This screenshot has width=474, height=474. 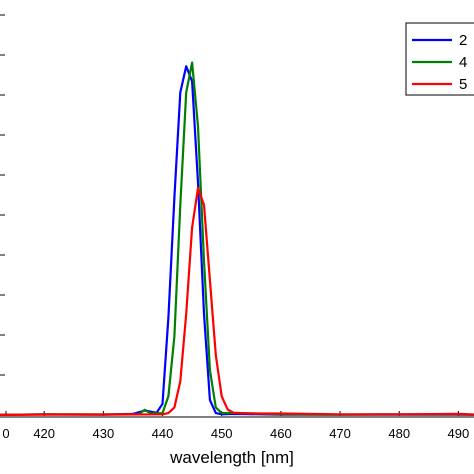 What do you see at coordinates (439, 62) in the screenshot?
I see `legend-entries: 2 4 5` at bounding box center [439, 62].